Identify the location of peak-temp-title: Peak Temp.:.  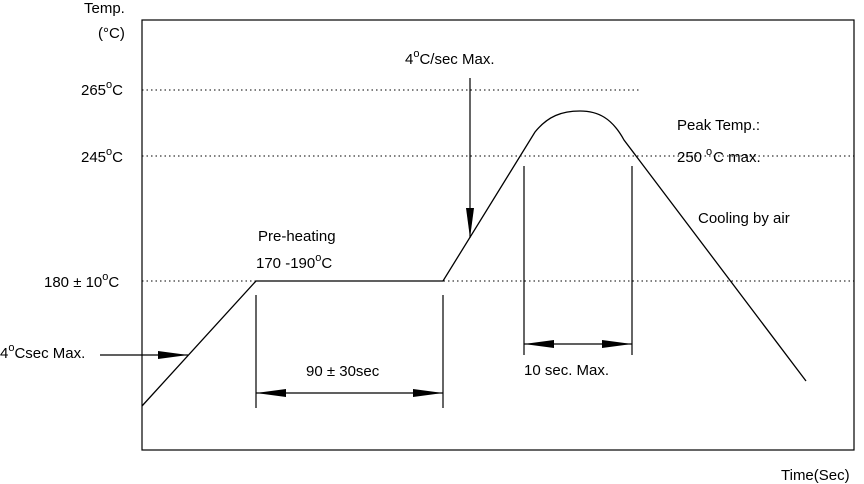
(718, 125).